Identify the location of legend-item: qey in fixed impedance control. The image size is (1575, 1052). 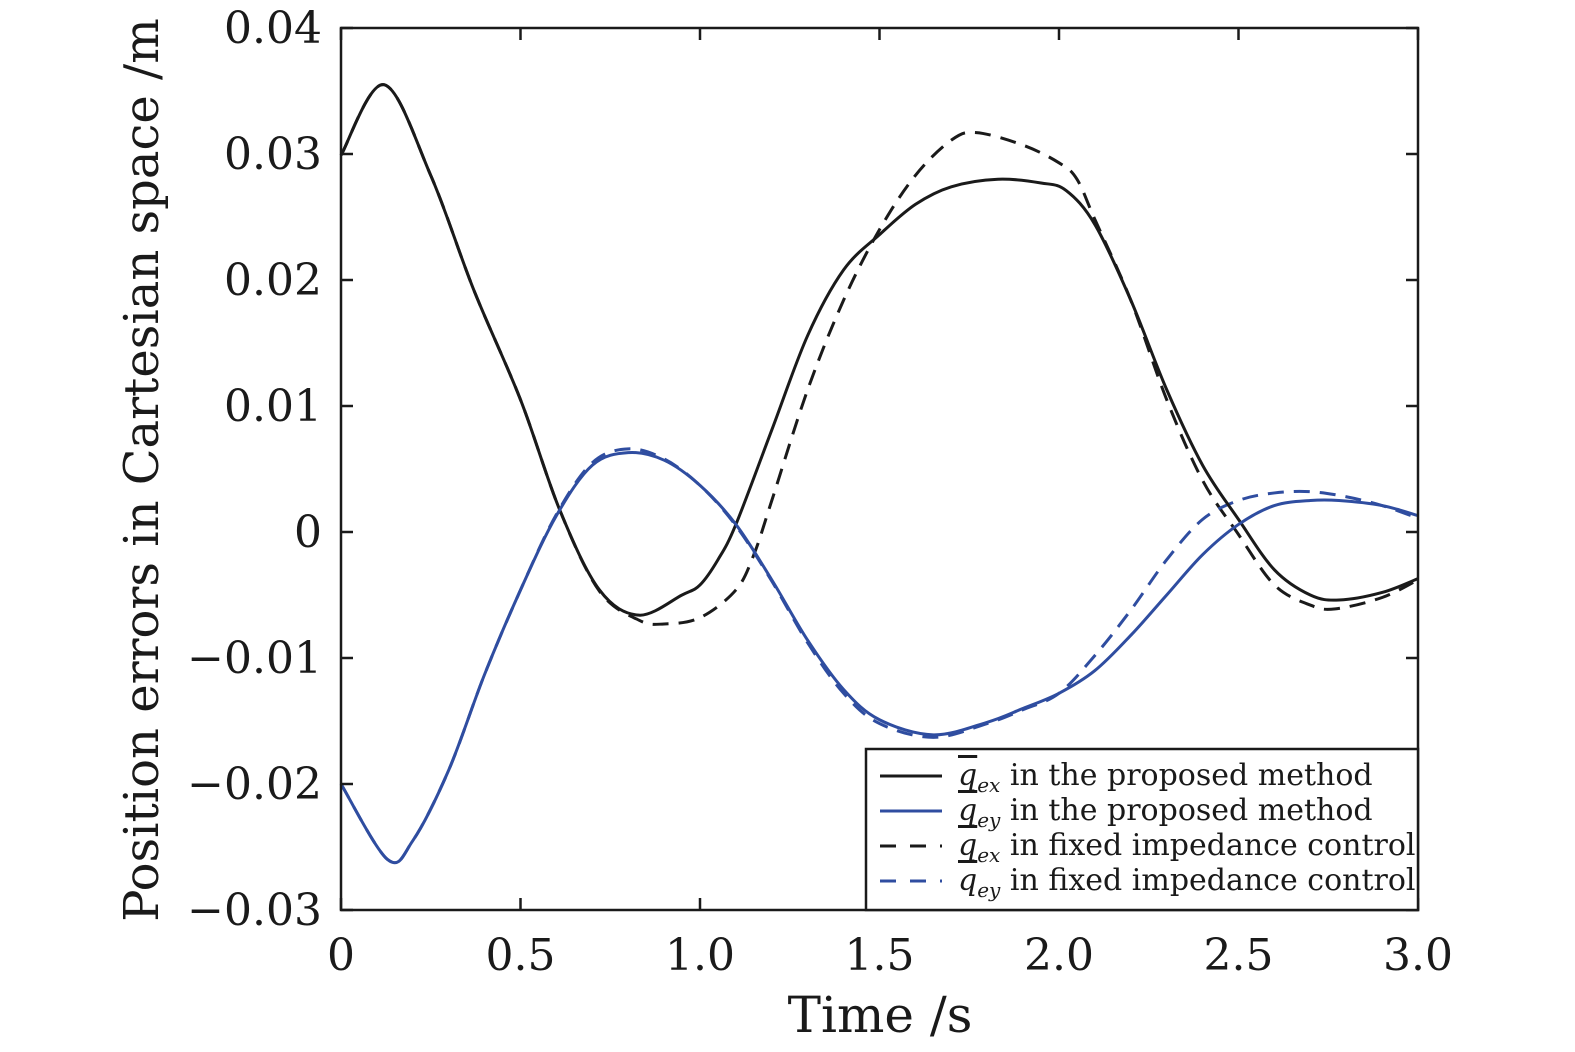
(1148, 881).